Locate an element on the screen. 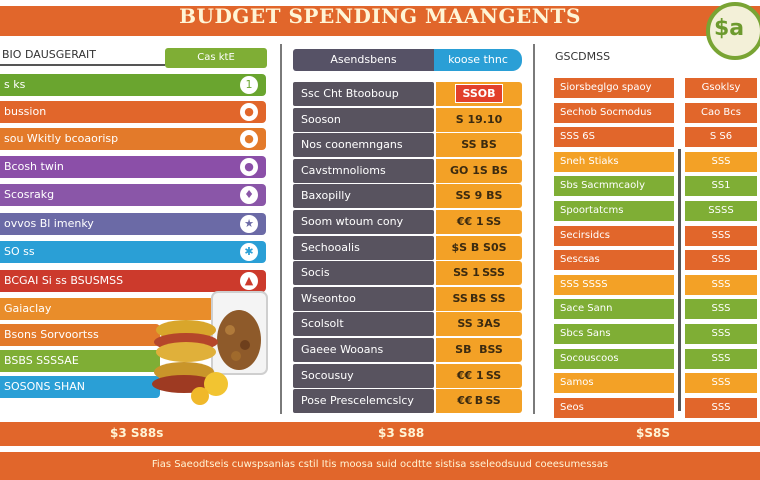 The image size is (760, 480). category-label: BSBS SSSSAE is located at coordinates (41, 360).